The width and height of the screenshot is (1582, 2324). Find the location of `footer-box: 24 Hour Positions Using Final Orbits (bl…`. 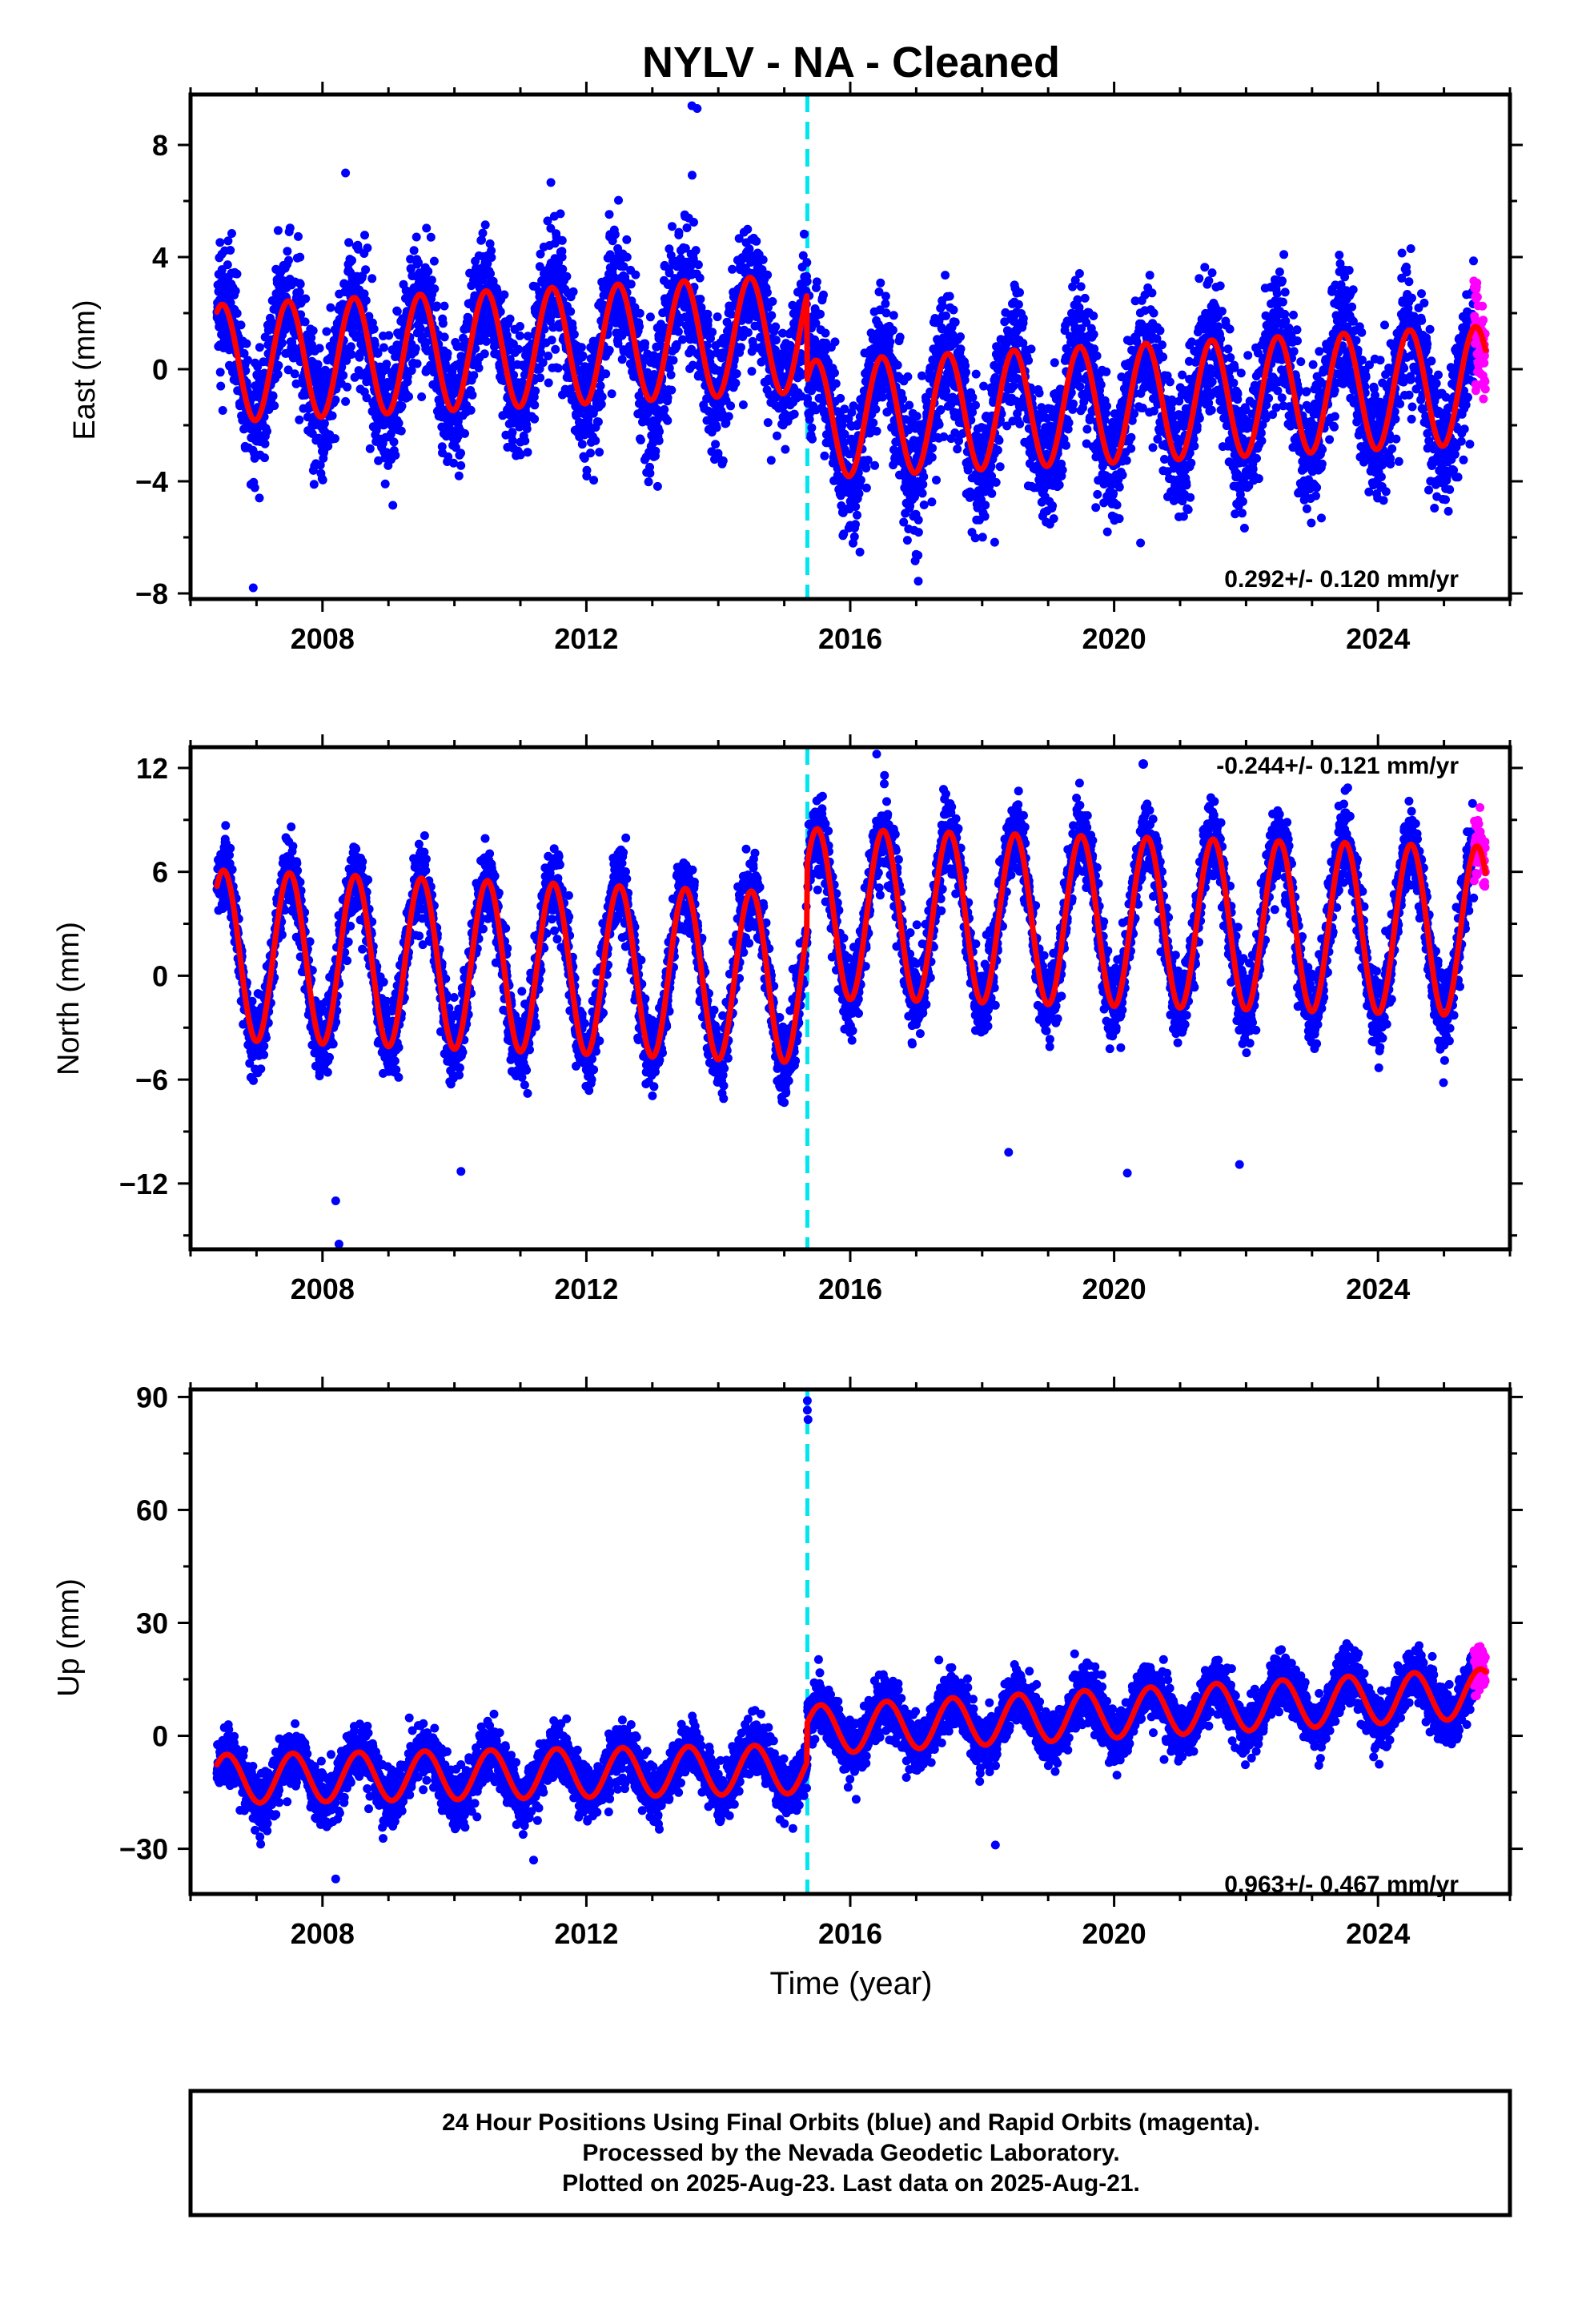

footer-box: 24 Hour Positions Using Final Orbits (bl… is located at coordinates (850, 2153).